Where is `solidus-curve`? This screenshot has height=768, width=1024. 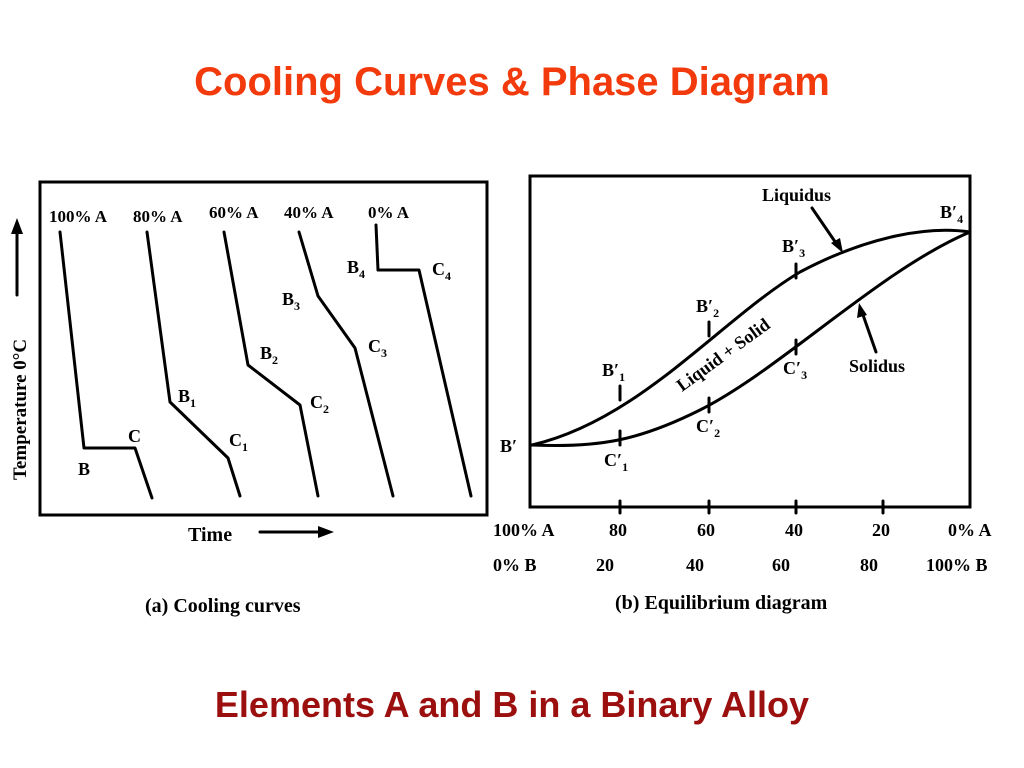 solidus-curve is located at coordinates (751, 339).